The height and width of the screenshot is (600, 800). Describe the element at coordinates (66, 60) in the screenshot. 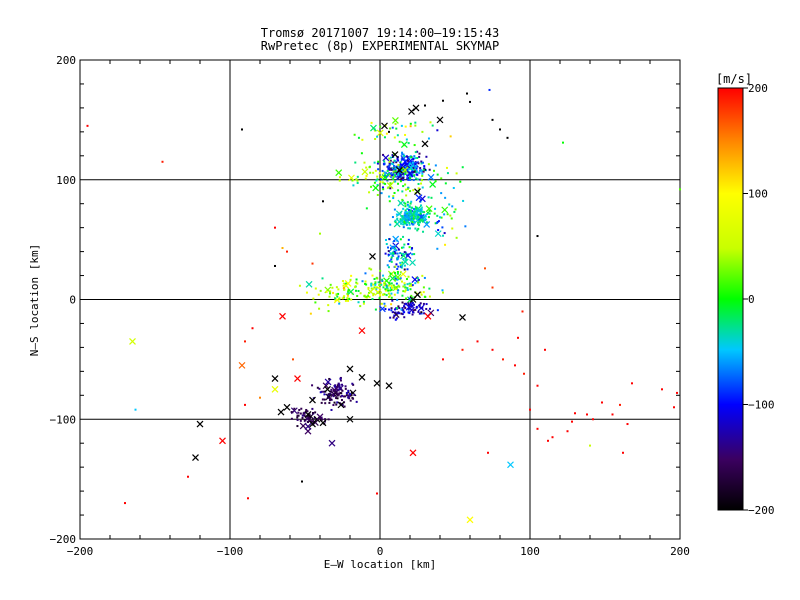

I see `y-tick-label: 200` at that location.